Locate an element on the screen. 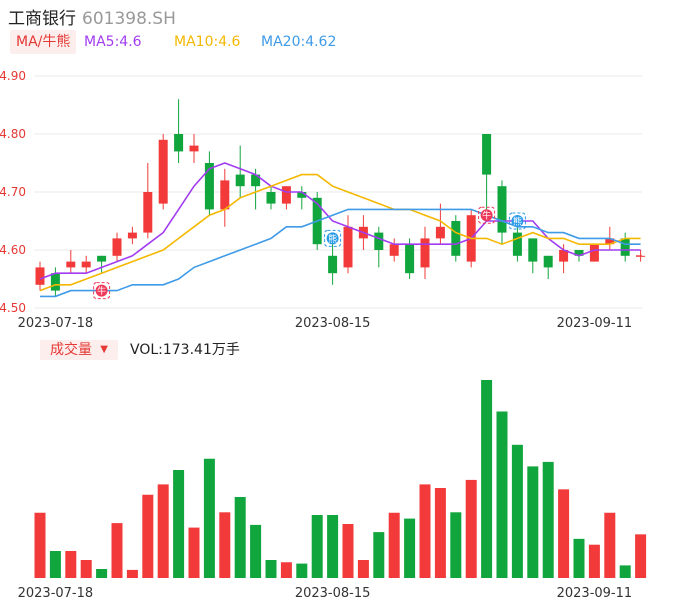 The height and width of the screenshot is (606, 686). price-tick-label: 4.90 is located at coordinates (13, 76).